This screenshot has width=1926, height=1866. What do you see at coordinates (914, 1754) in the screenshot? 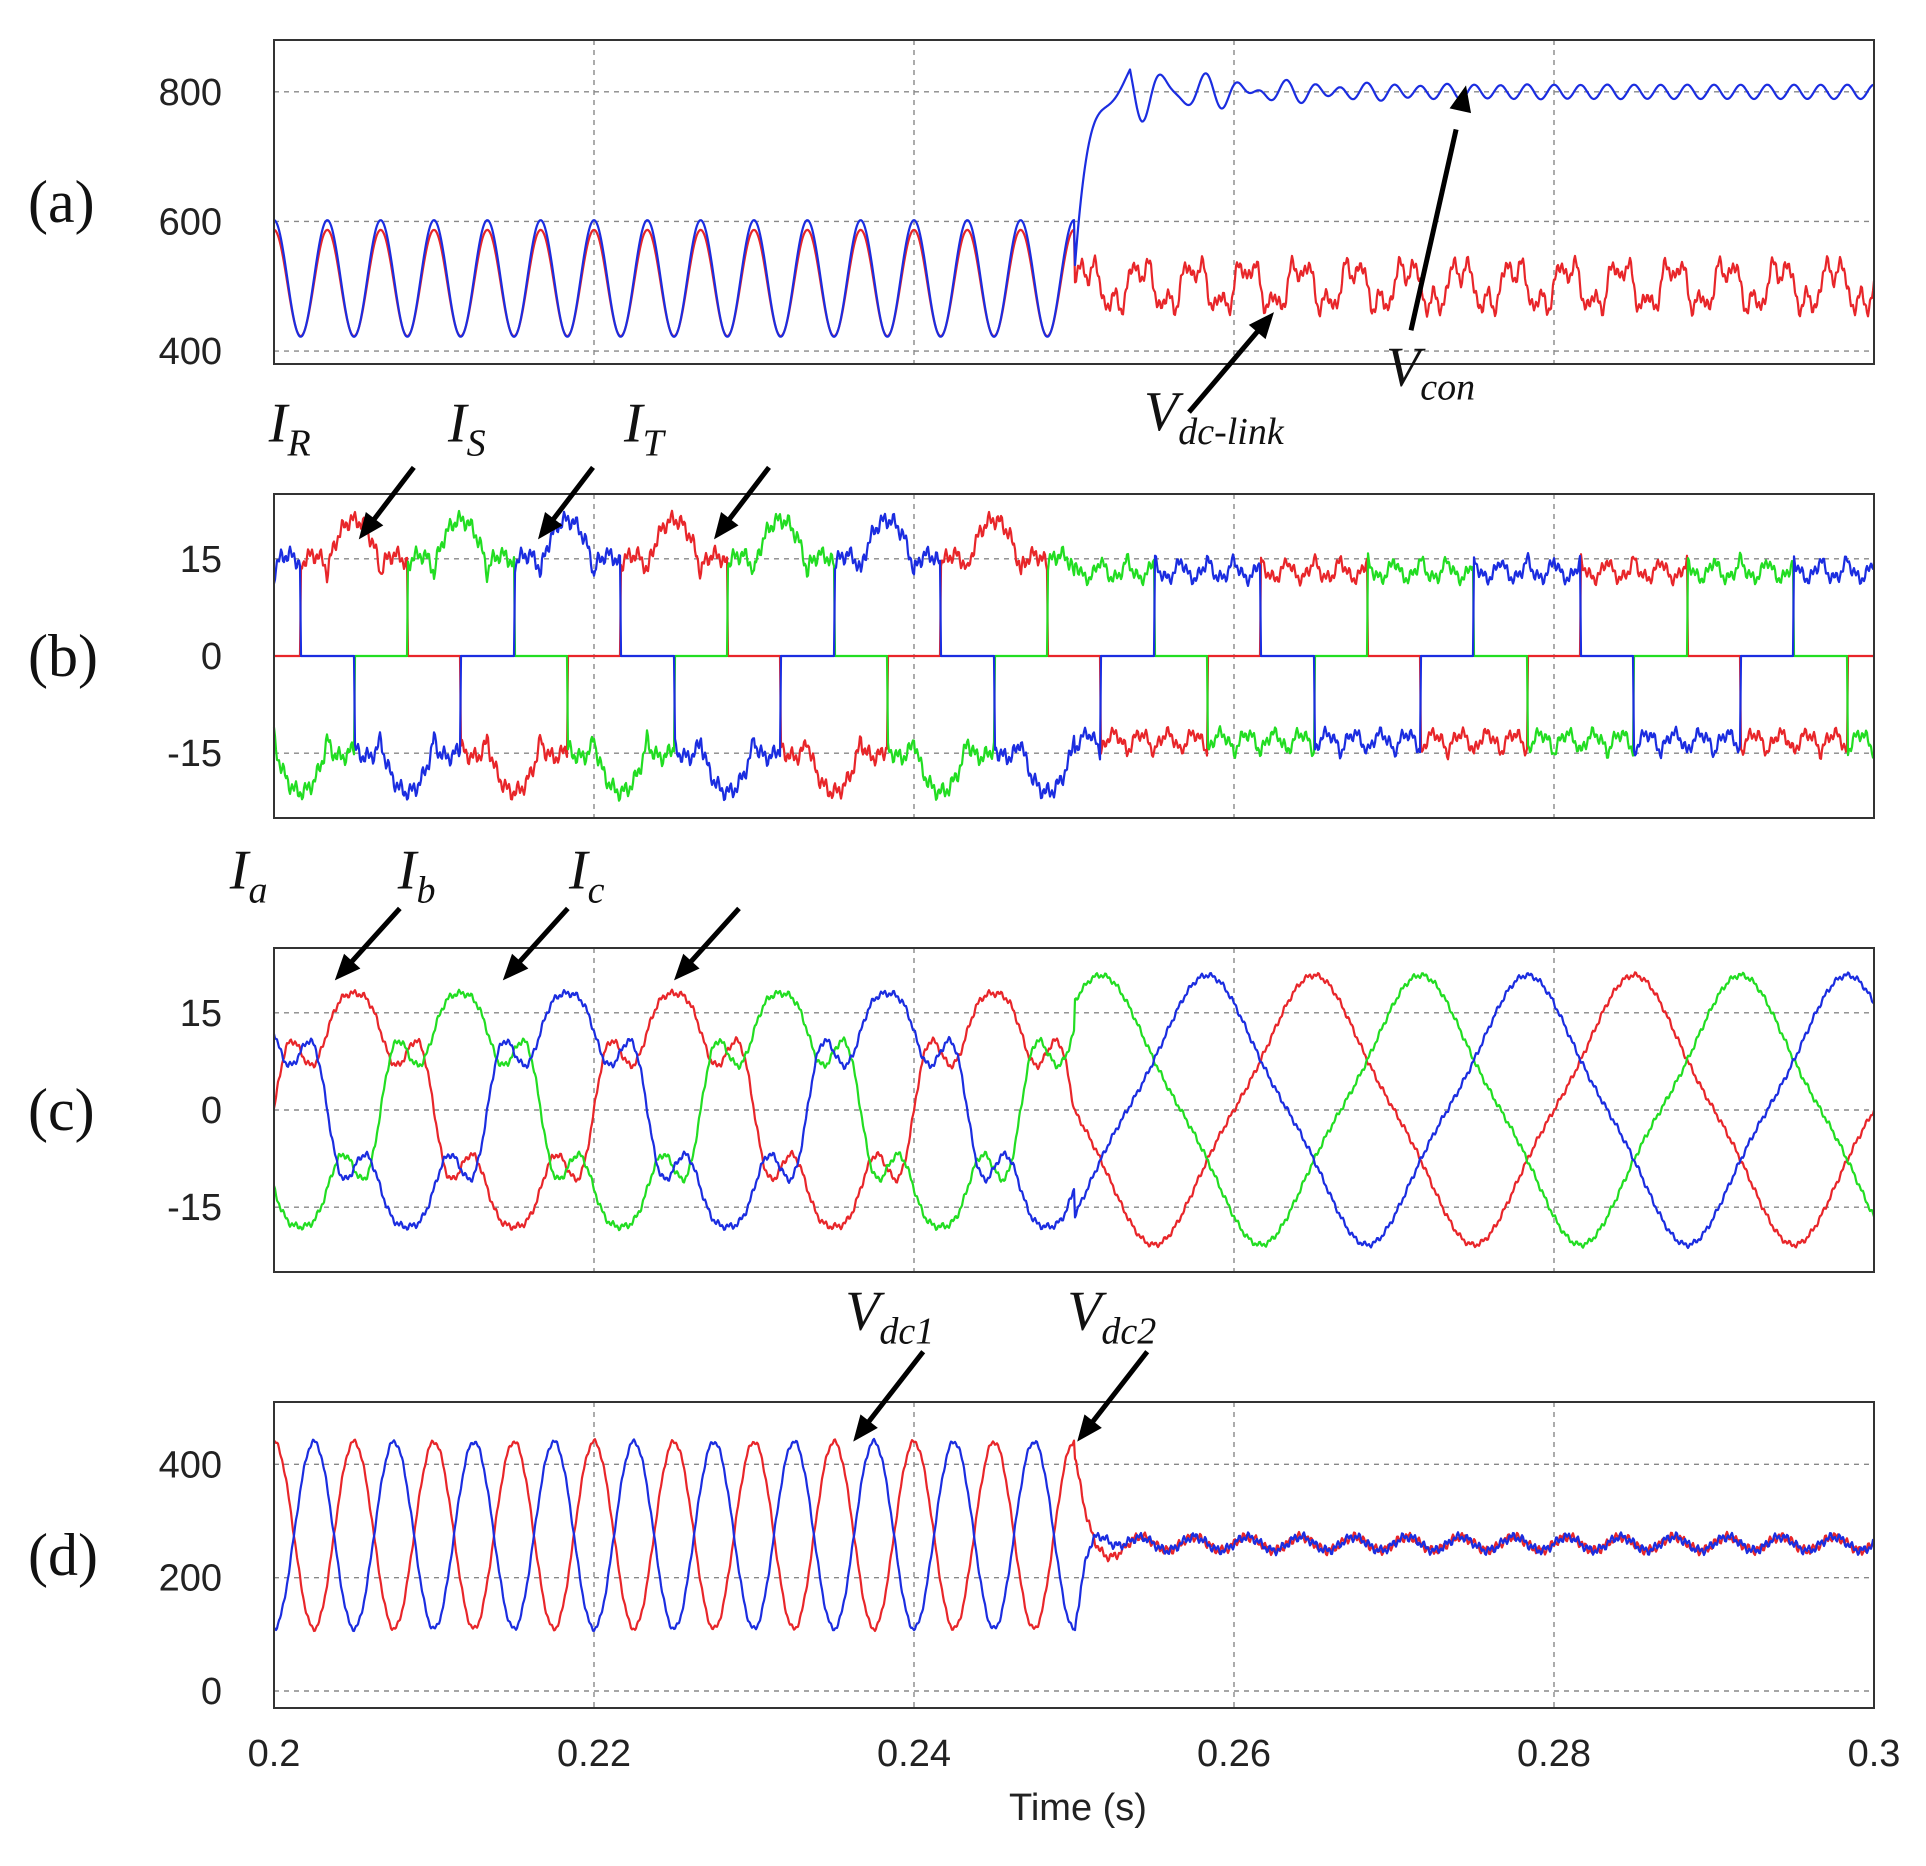
I see `x-tick-label: 0.24` at bounding box center [914, 1754].